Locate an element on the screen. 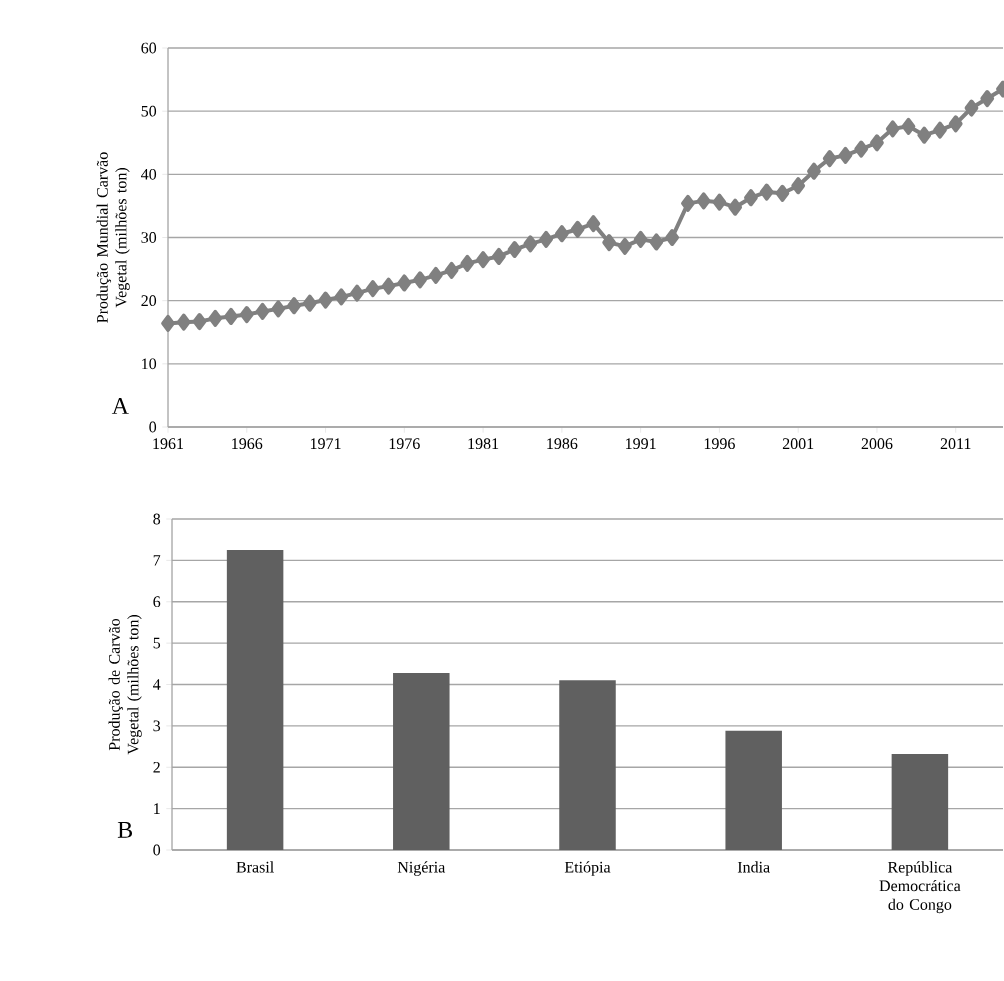  y-tick-label: 50 is located at coordinates (149, 111).